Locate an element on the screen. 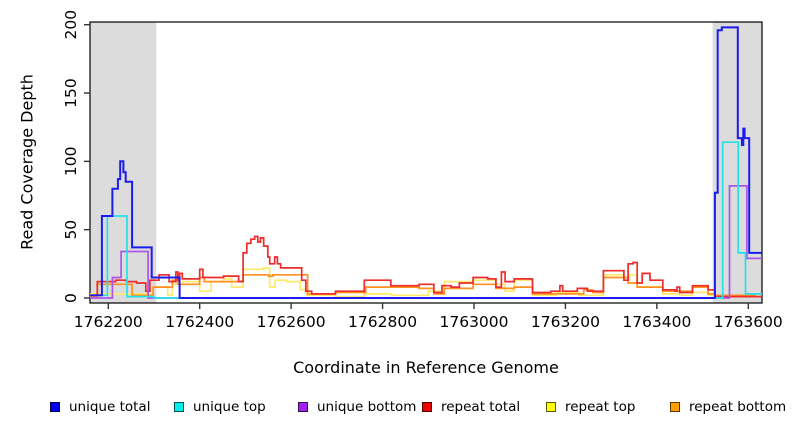 This screenshot has width=792, height=432. series-repeat-bottom is located at coordinates (426, 285).